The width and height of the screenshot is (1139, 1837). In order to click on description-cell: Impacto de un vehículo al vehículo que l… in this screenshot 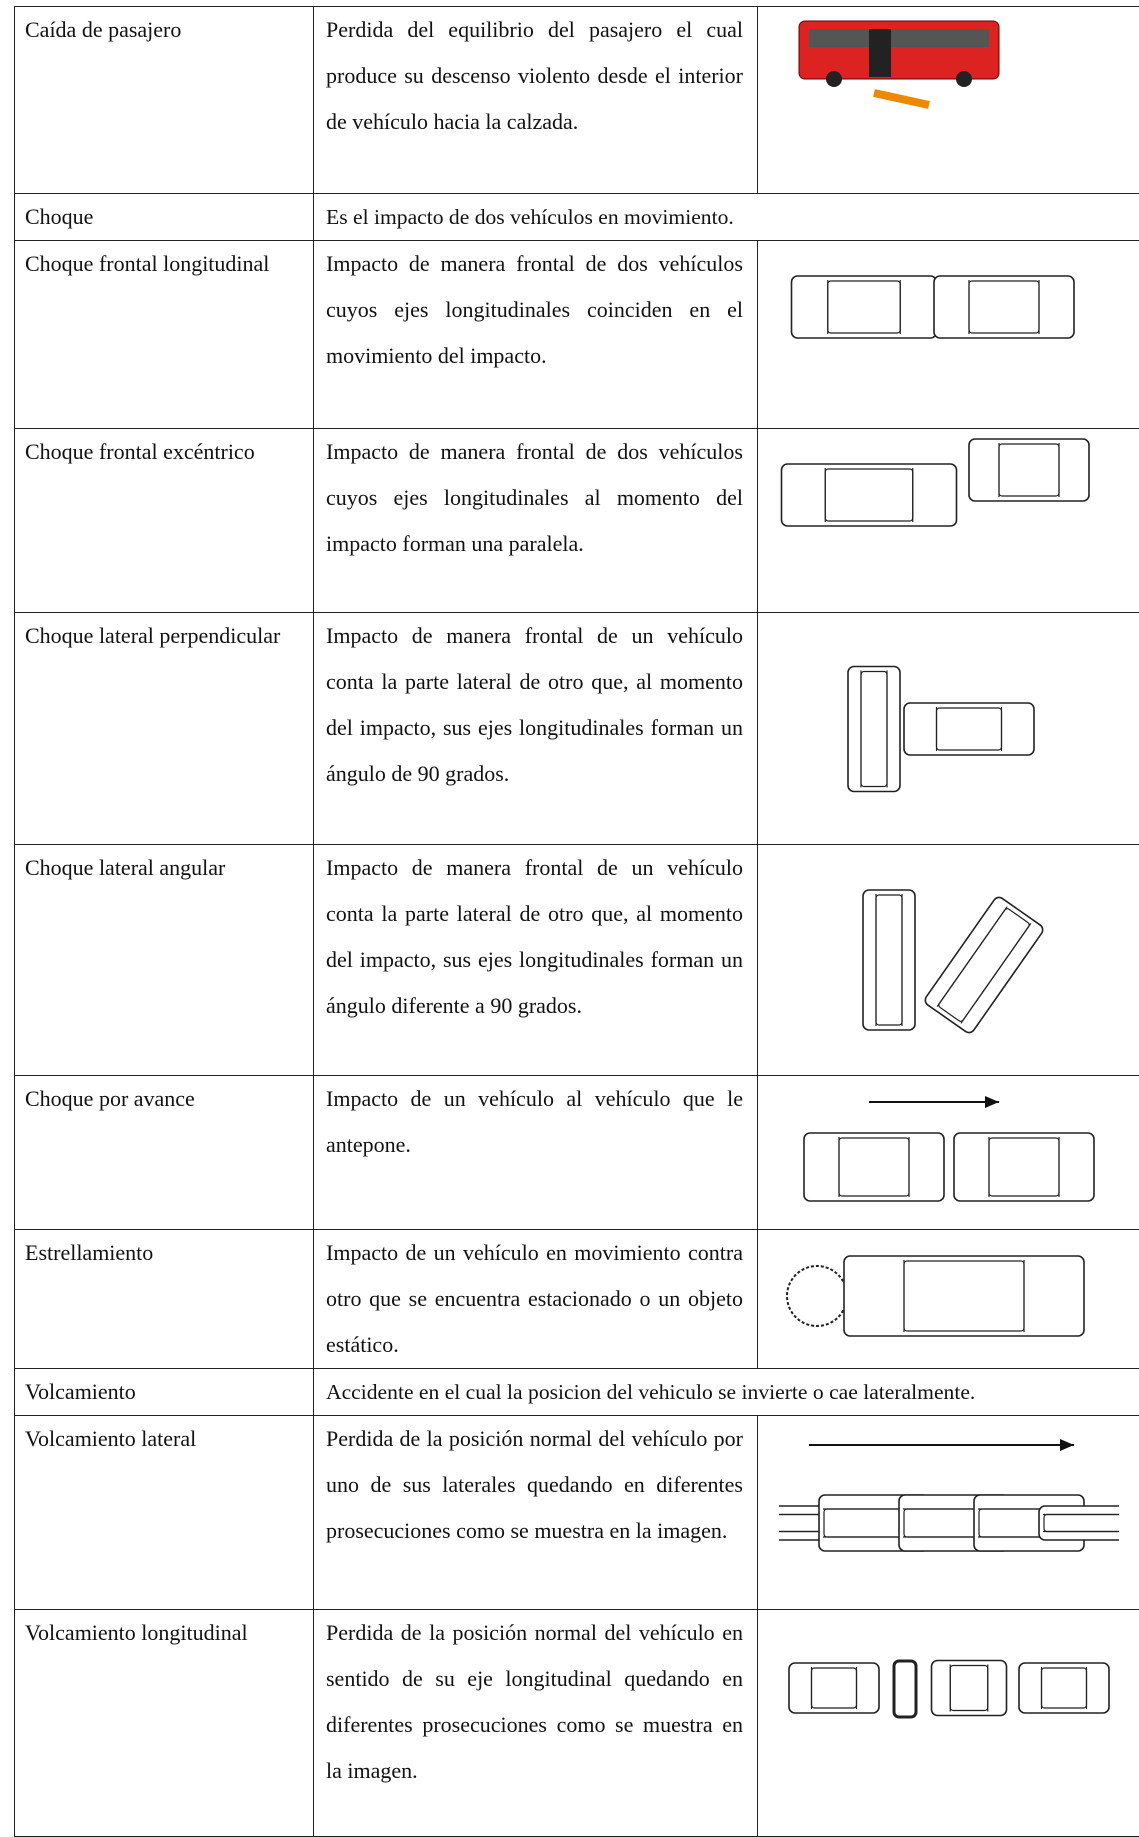, I will do `click(536, 1153)`.